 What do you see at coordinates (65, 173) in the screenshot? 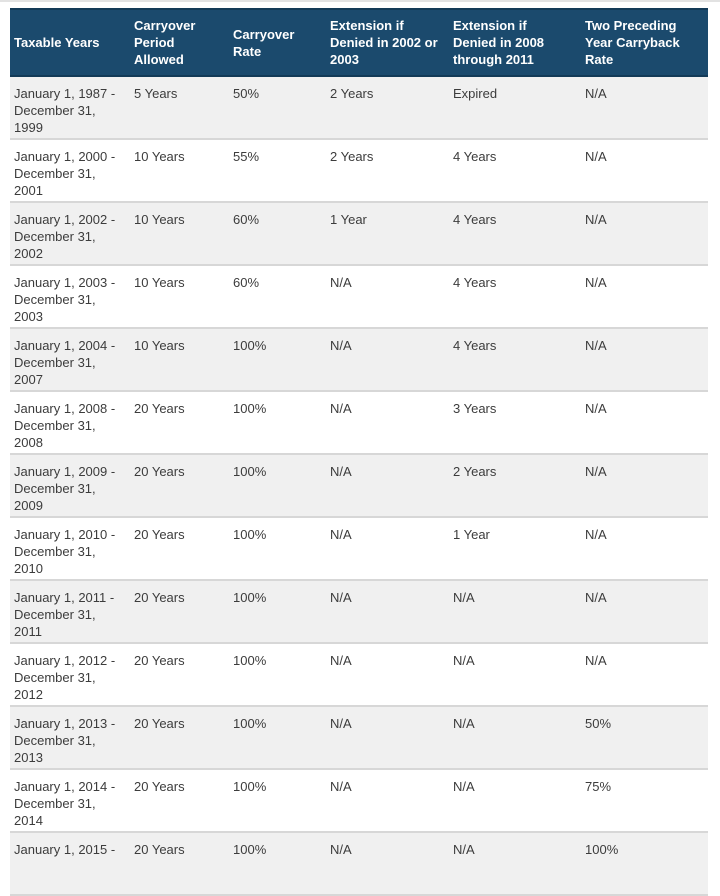
I see `table-cell: January 1, 2000 - December 31, 2001` at bounding box center [65, 173].